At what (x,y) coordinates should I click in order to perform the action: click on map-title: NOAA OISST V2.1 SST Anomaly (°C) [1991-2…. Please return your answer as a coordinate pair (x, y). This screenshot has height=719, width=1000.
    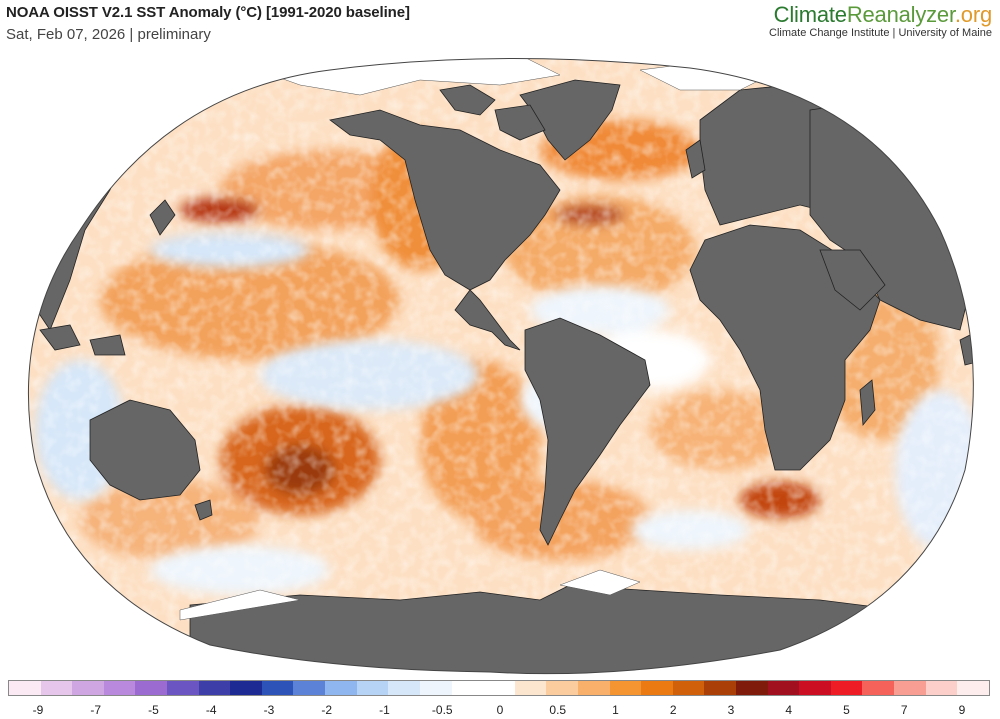
    Looking at the image, I should click on (208, 12).